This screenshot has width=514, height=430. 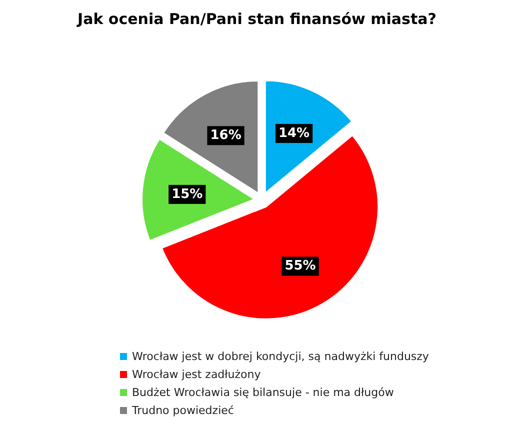 I want to click on legend-label: Wrocław jest w dobrej kondycji, są nadwyżki funduszy, so click(x=281, y=356).